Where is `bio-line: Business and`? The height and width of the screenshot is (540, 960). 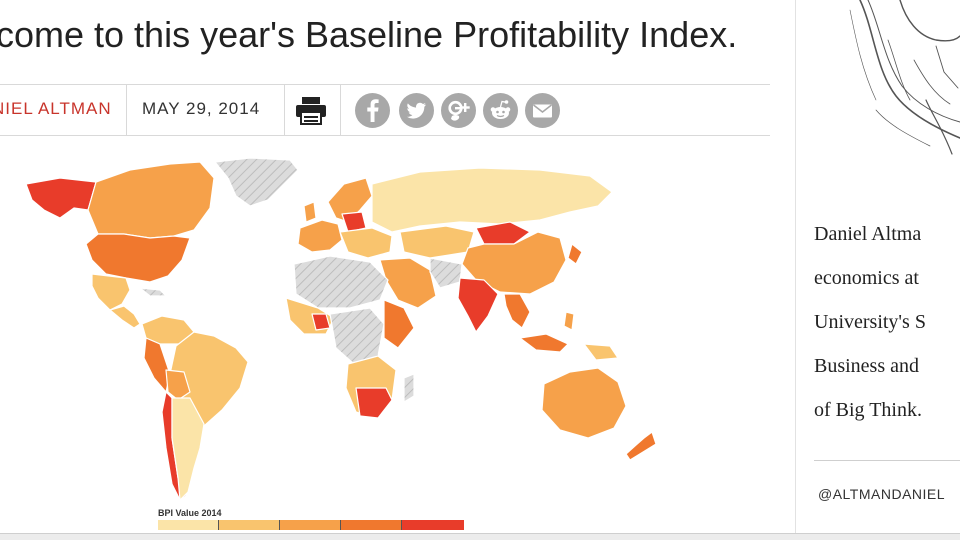 bio-line: Business and is located at coordinates (866, 366).